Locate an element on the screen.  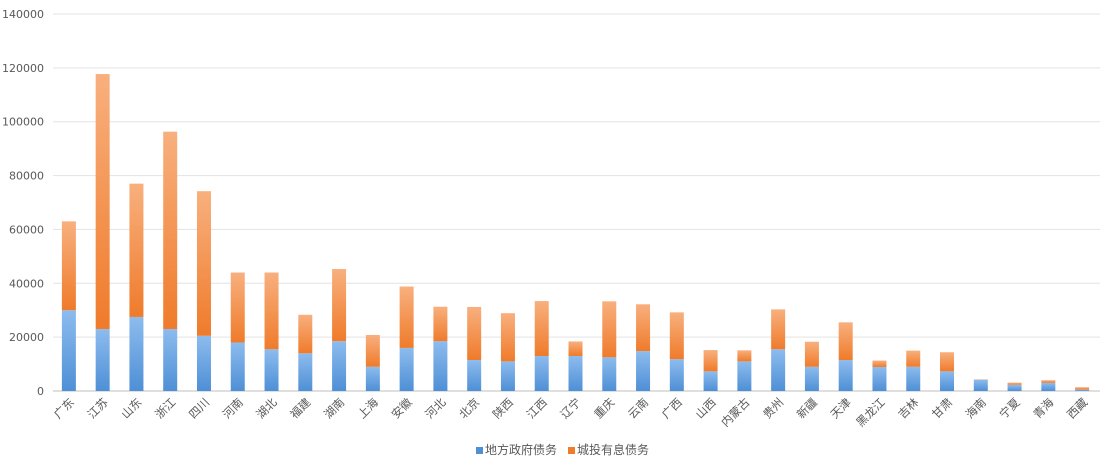
legend-label: 地方政府债务 is located at coordinates (521, 449).